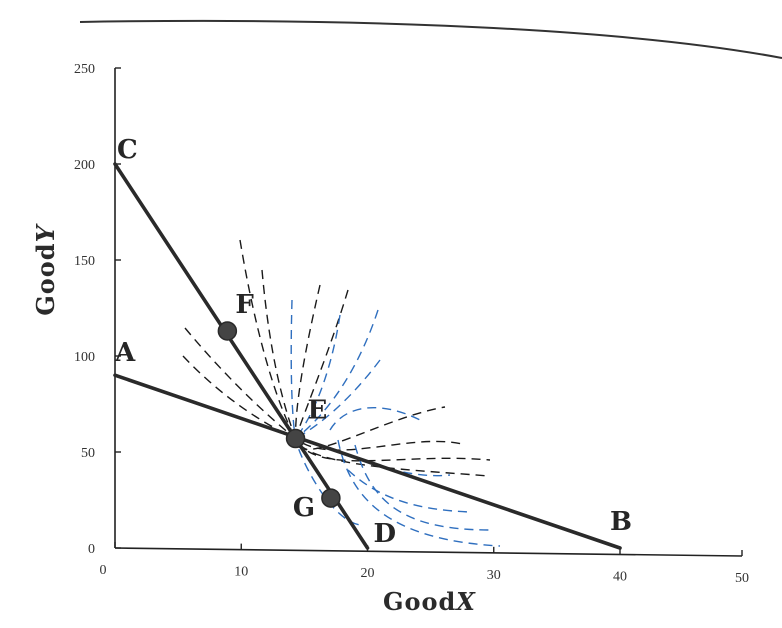 Image resolution: width=782 pixels, height=628 pixels. Describe the element at coordinates (428, 552) in the screenshot. I see `x-axis` at that location.